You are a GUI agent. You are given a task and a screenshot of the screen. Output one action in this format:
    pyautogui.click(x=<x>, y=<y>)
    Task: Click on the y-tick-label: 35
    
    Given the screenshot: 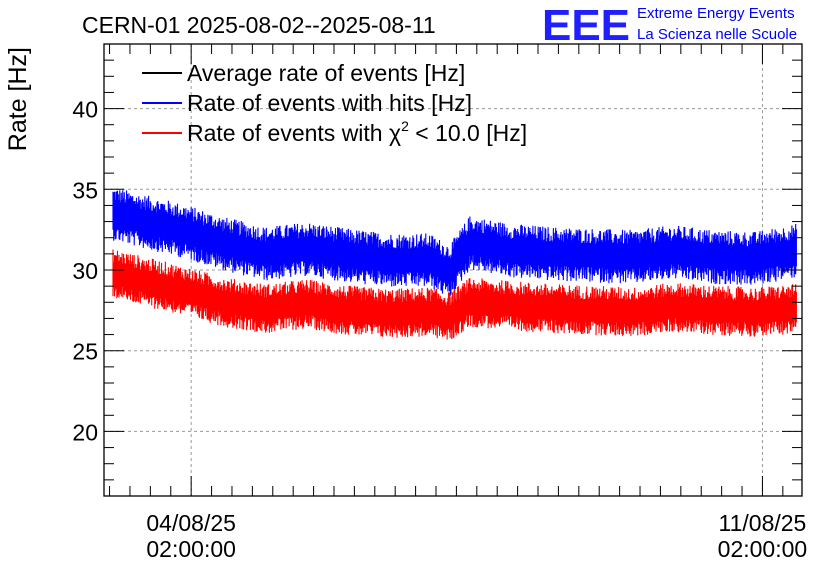 What is the action you would take?
    pyautogui.click(x=85, y=190)
    